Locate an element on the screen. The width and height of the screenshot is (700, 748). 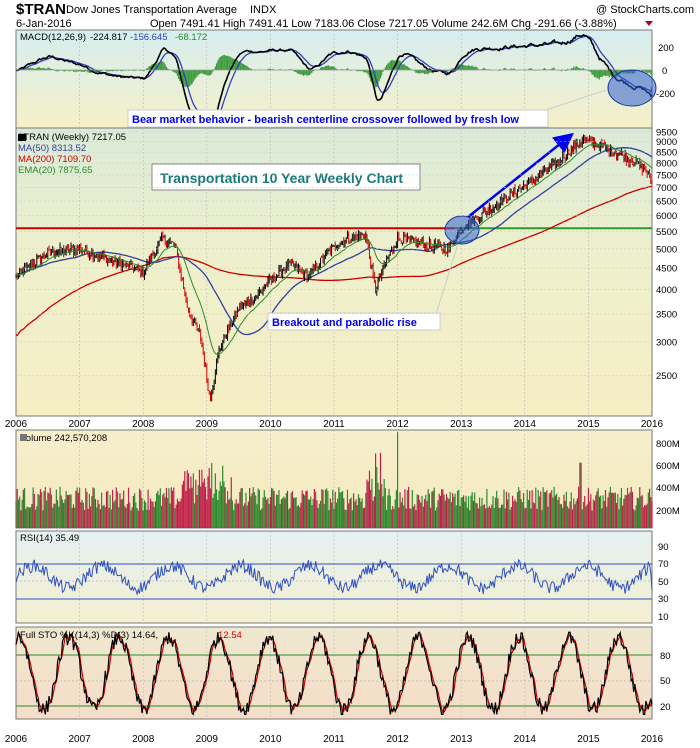
sto-ytick: 80 is located at coordinates (665, 656).